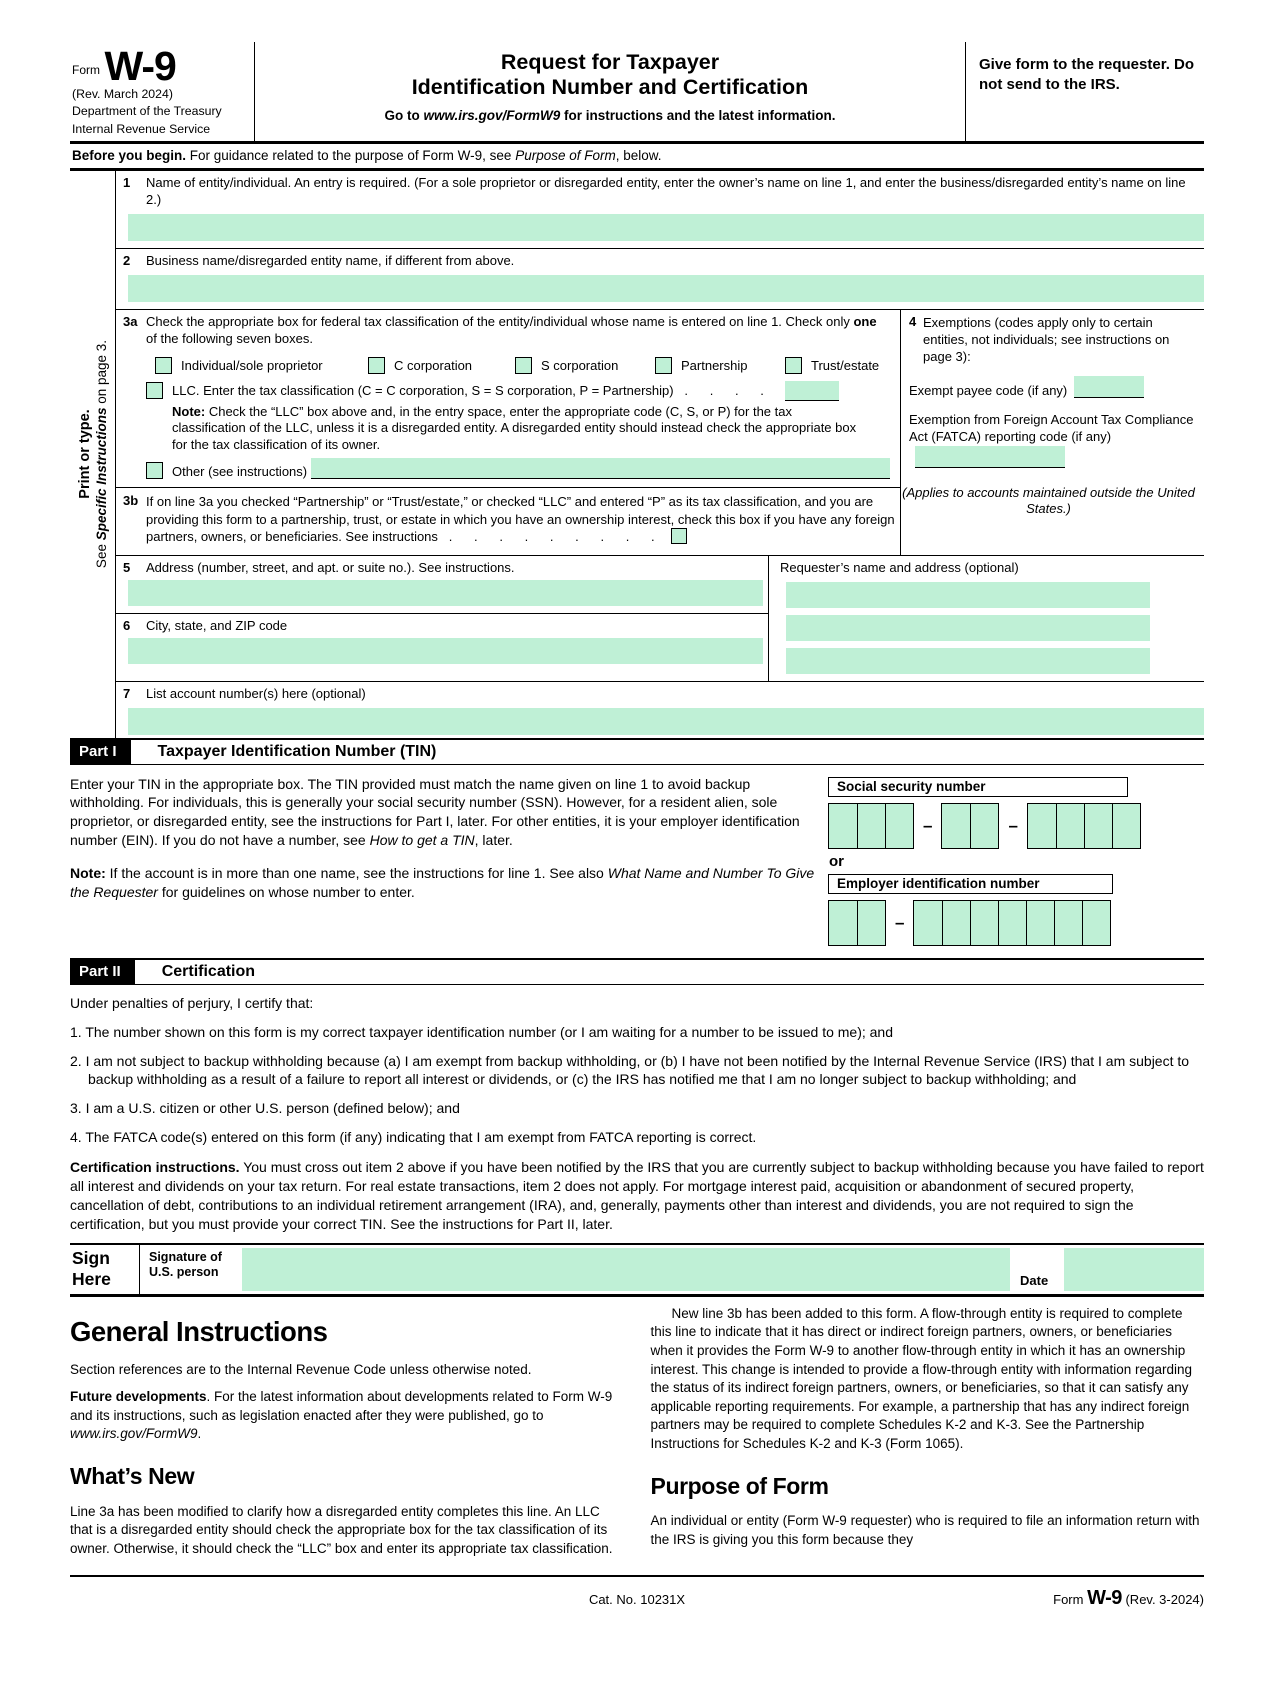 The image size is (1274, 1700). What do you see at coordinates (928, 825) in the screenshot?
I see `ssn-dash-1: –` at bounding box center [928, 825].